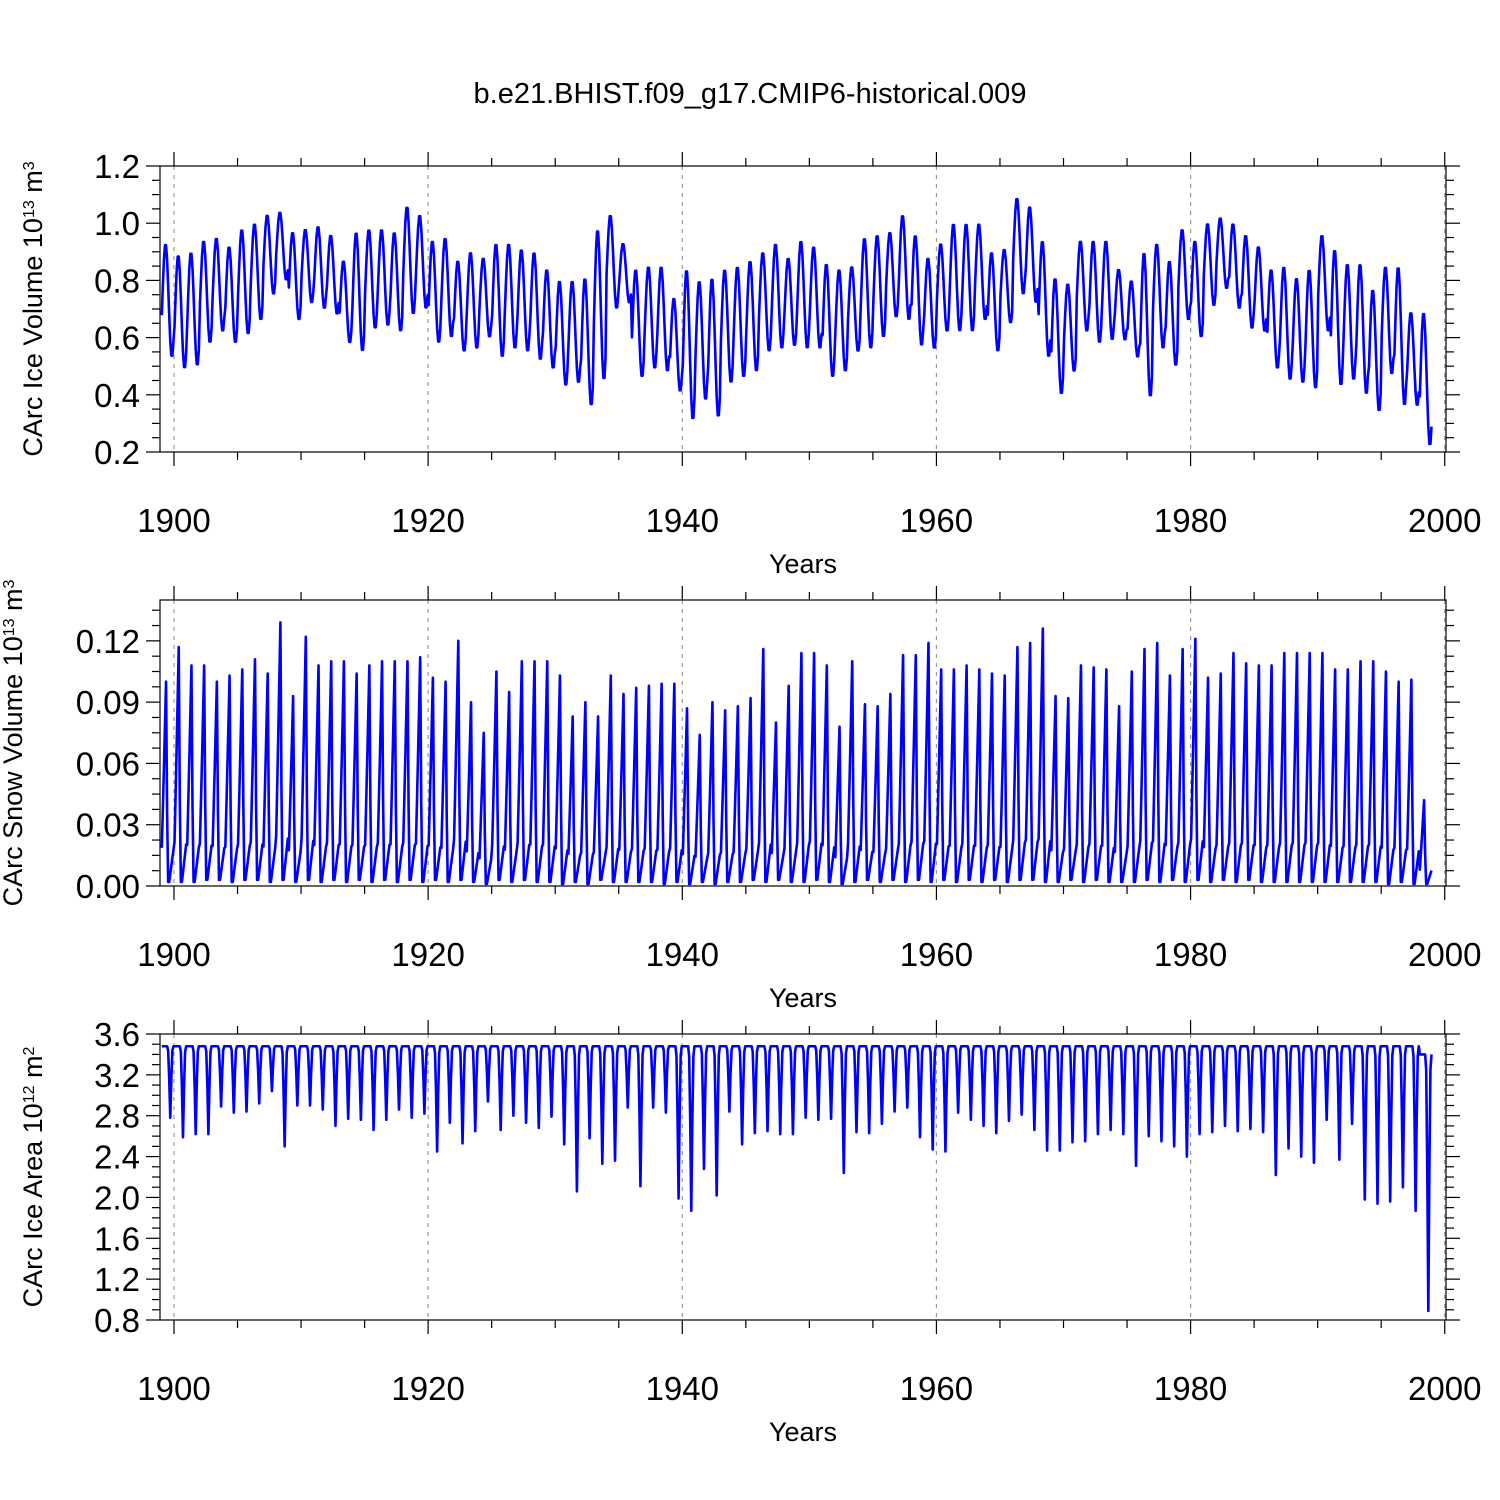 Image resolution: width=1500 pixels, height=1500 pixels. What do you see at coordinates (14, 771) in the screenshot?
I see `y-label-main: CArc Snow Volume 10` at bounding box center [14, 771].